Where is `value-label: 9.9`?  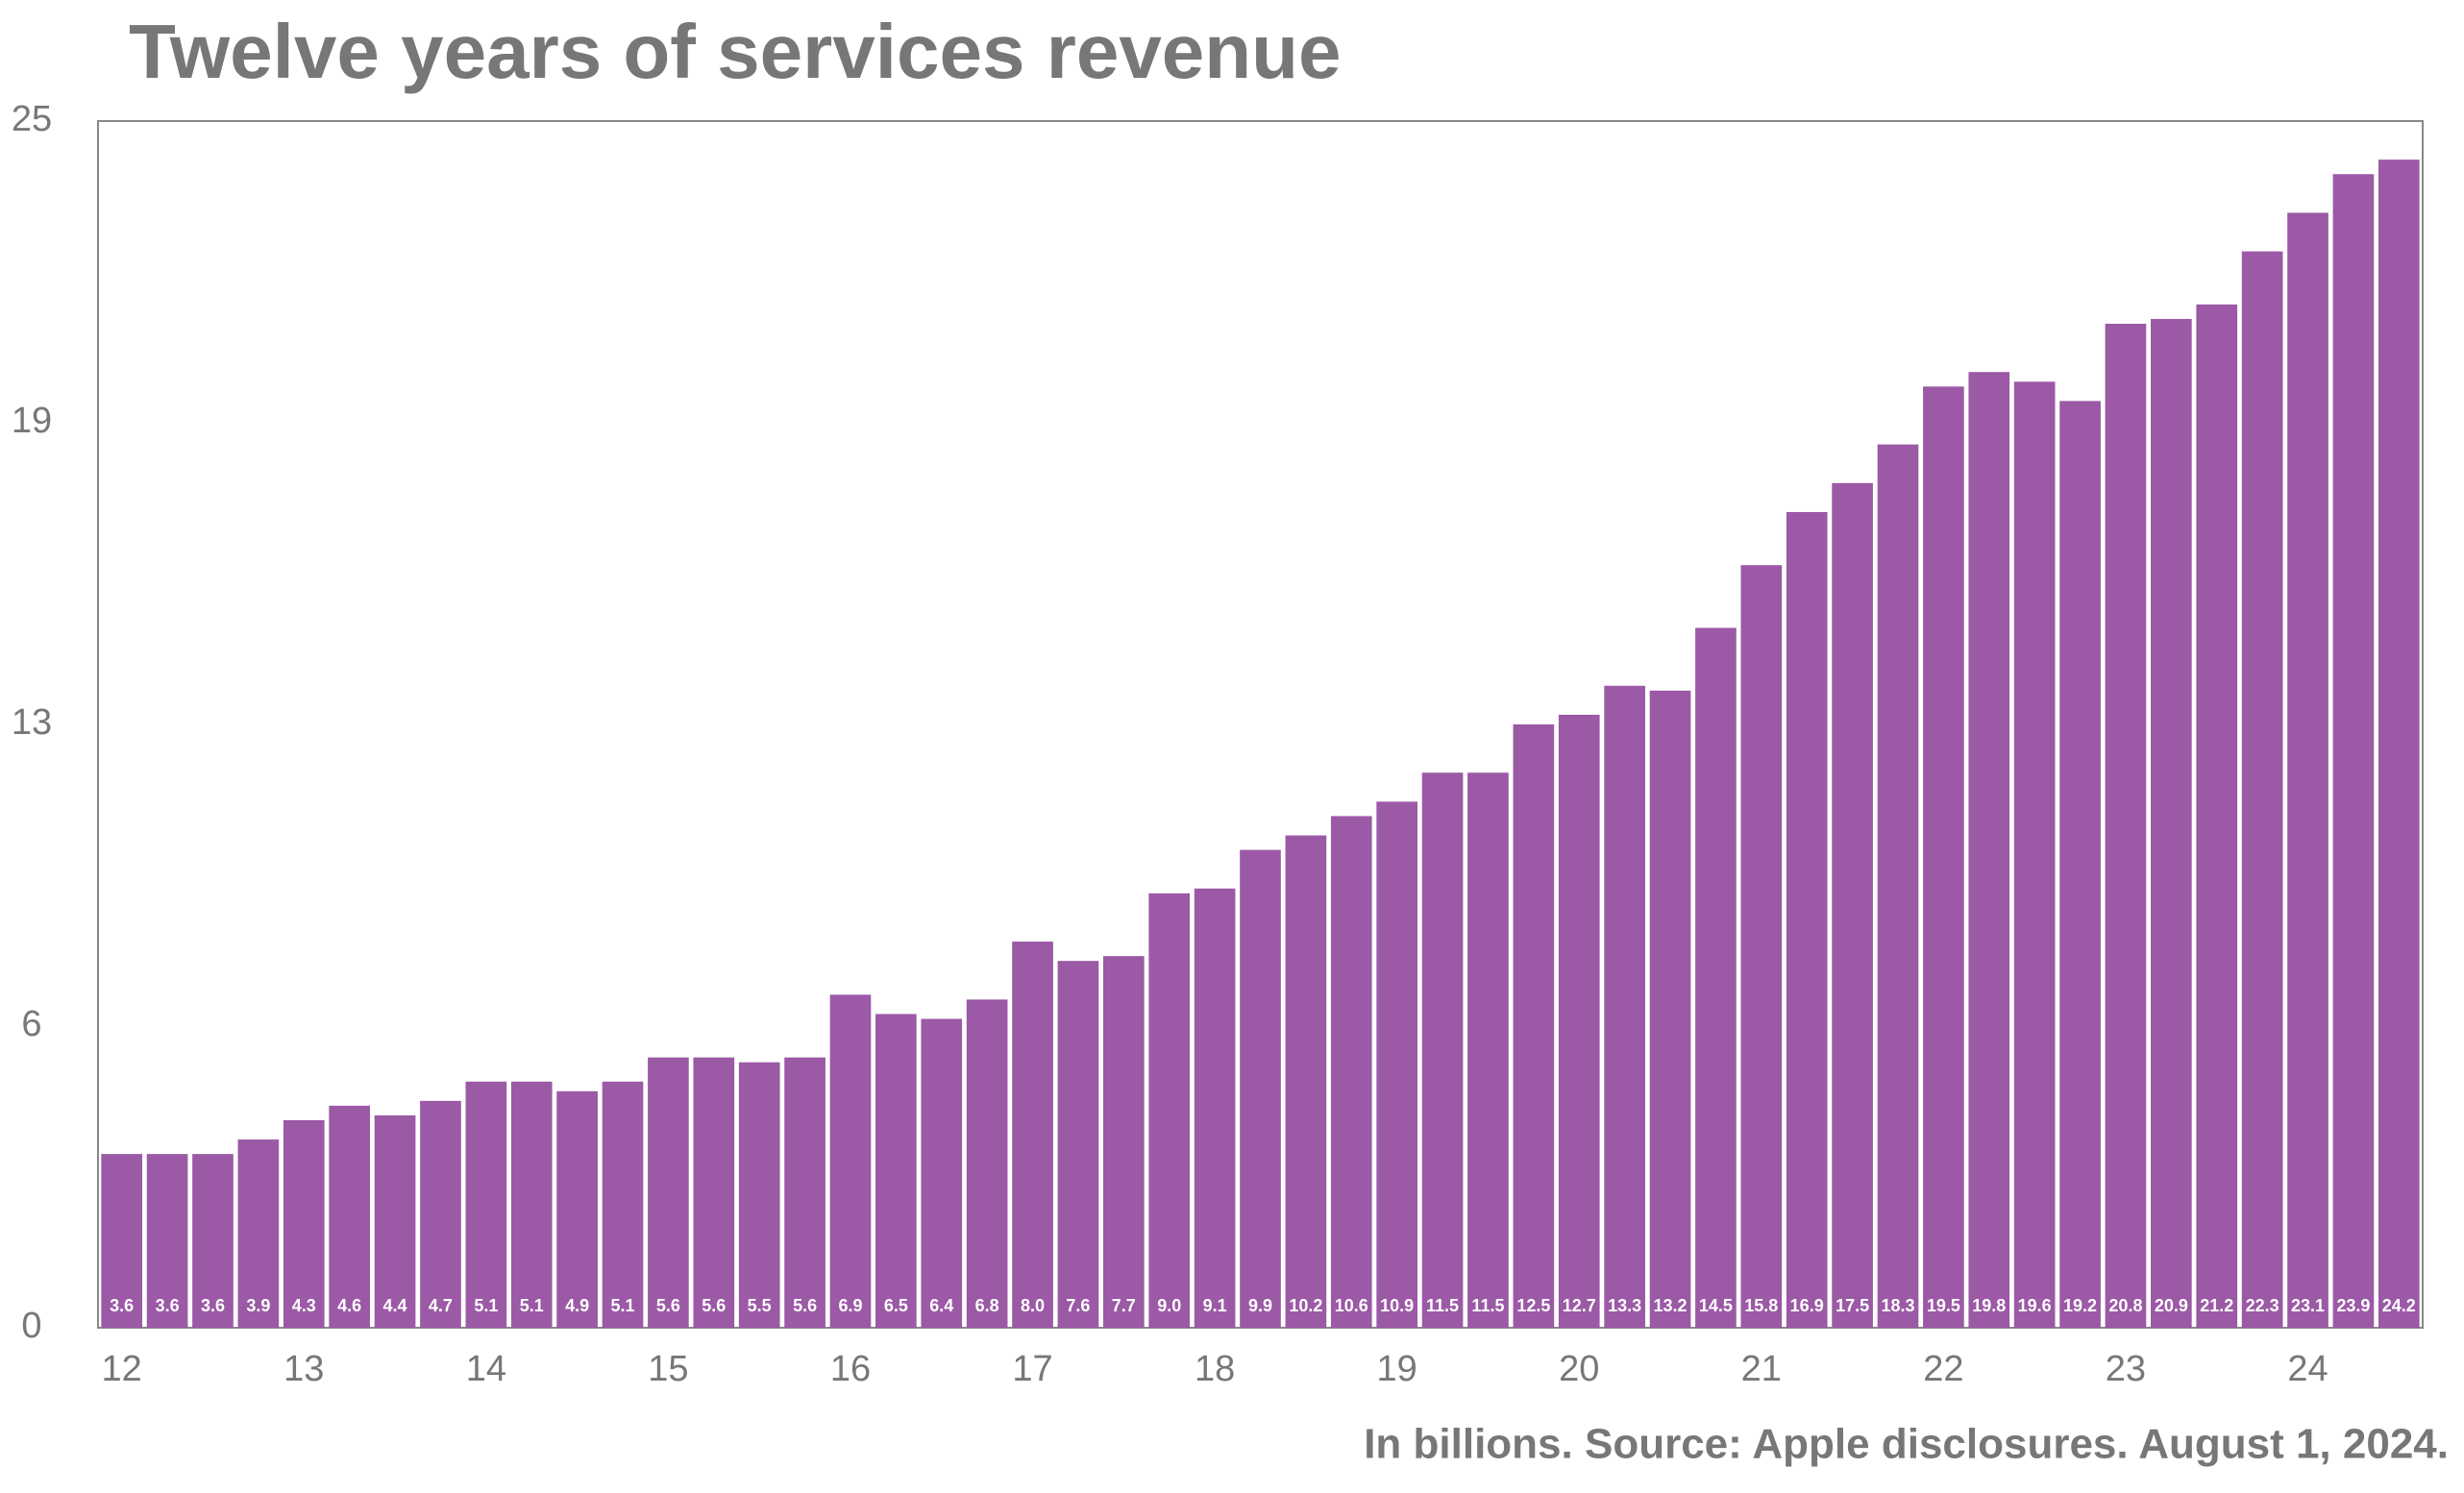 value-label: 9.9 is located at coordinates (1260, 1305).